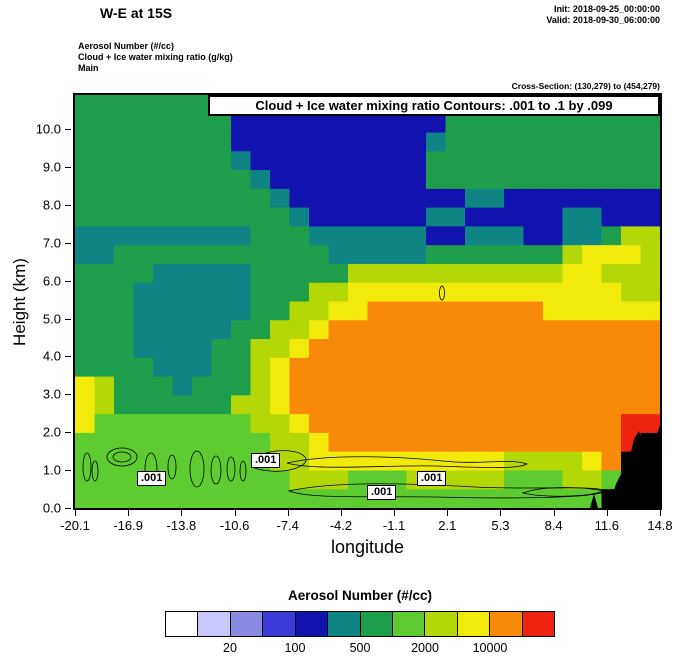  I want to click on plot-main-title: W-E at 15S, so click(136, 13).